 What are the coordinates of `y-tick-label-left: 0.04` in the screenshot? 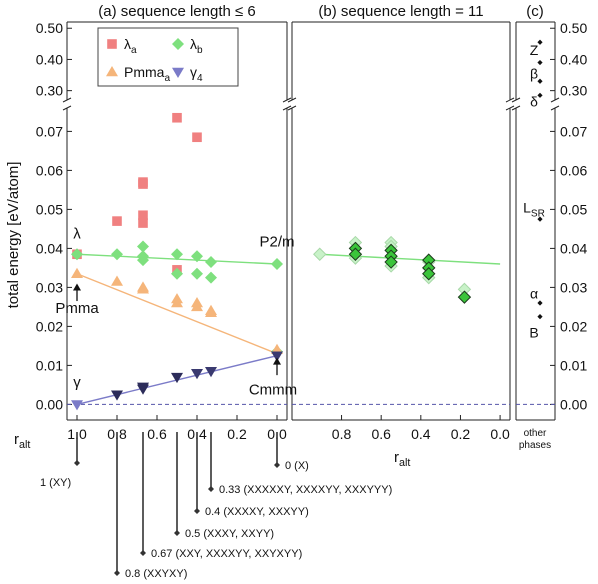 It's located at (49, 248).